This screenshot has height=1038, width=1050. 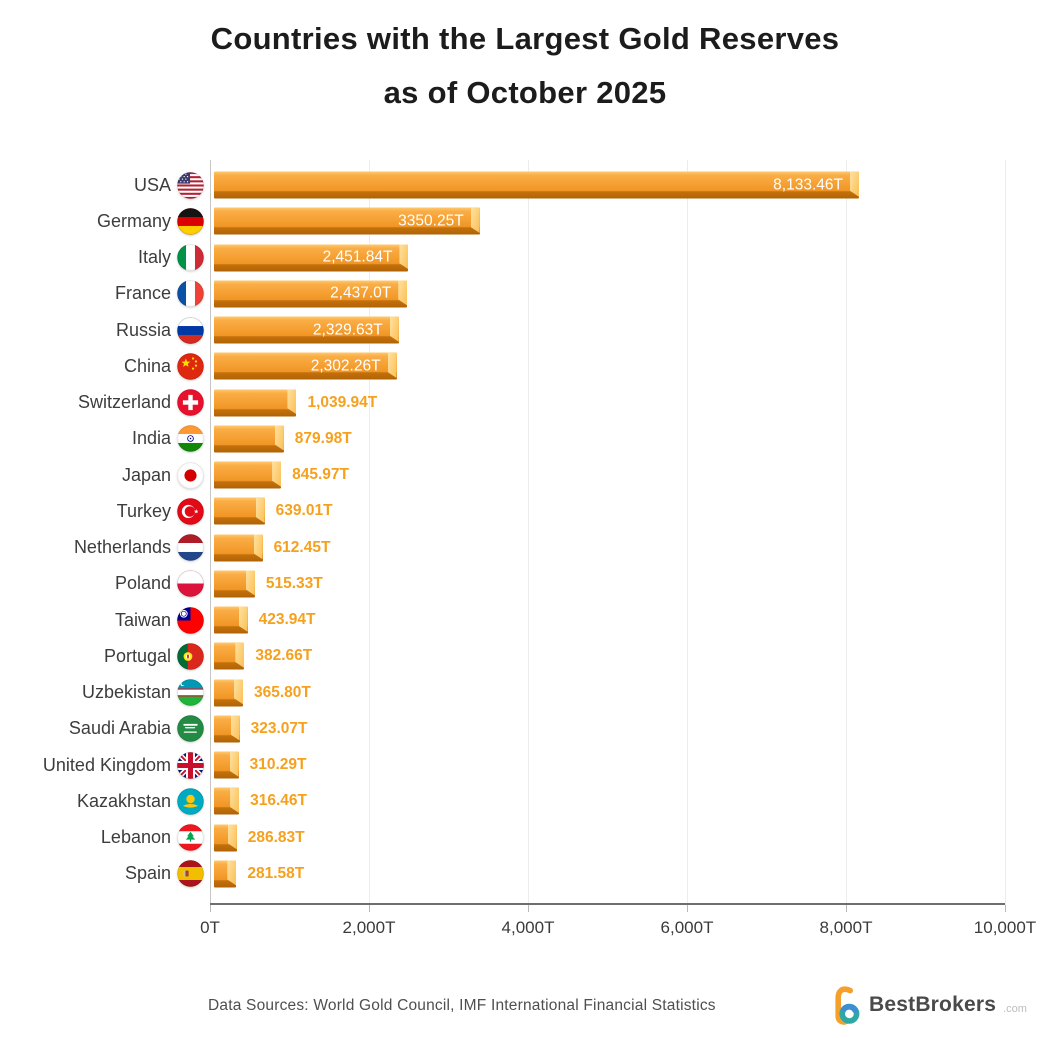 I want to click on title-line1: Countries with the Largest Gold Reserves, so click(x=525, y=38).